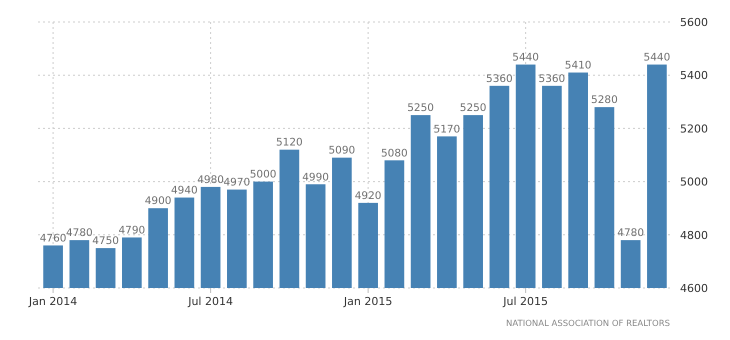 Image resolution: width=730 pixels, height=340 pixels. What do you see at coordinates (368, 196) in the screenshot?
I see `data-label: 4920` at bounding box center [368, 196].